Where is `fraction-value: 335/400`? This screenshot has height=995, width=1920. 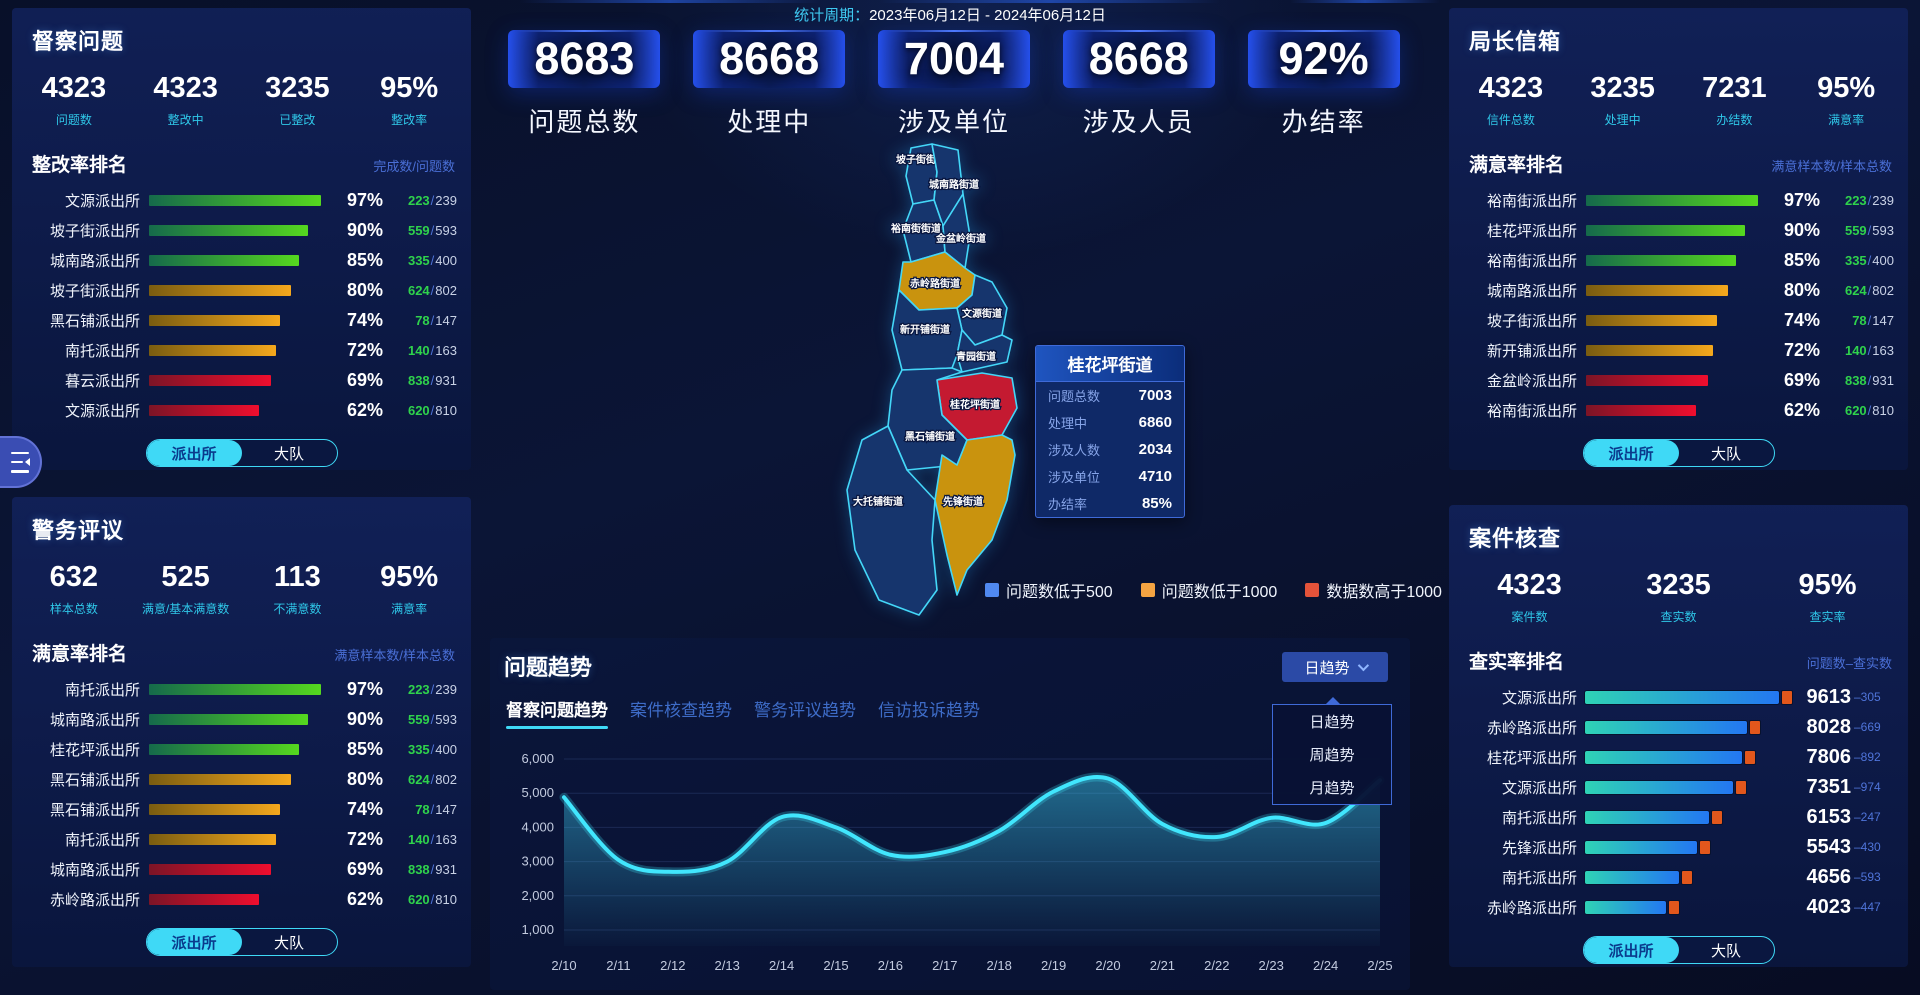 fraction-value: 335/400 is located at coordinates (1857, 260).